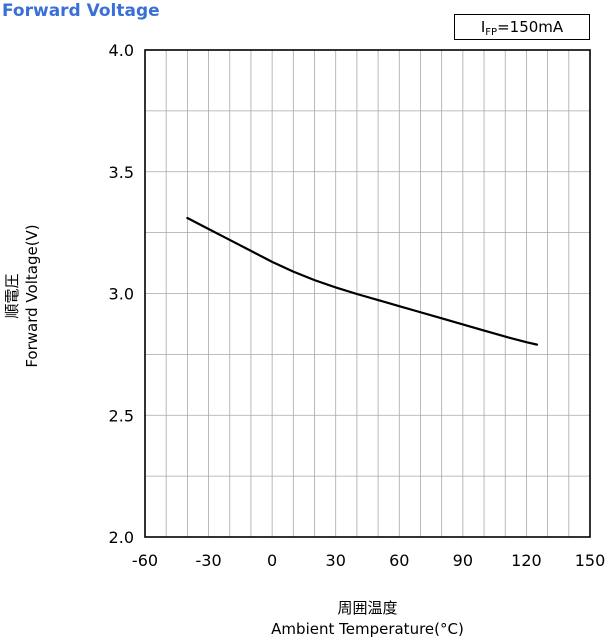  I want to click on y-tick-label: 2.5, so click(121, 415).